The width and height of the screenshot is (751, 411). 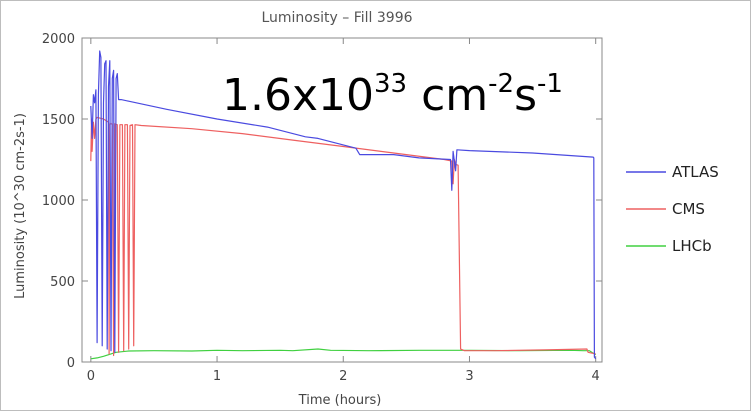 What do you see at coordinates (692, 246) in the screenshot?
I see `legend-label-lhcb: LHCb` at bounding box center [692, 246].